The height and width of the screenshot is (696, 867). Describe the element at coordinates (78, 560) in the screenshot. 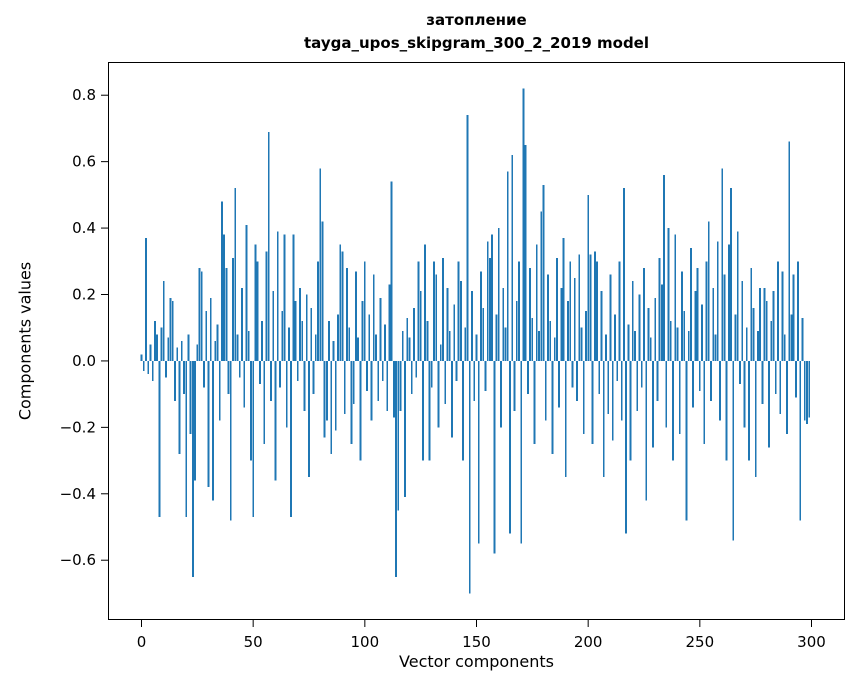

I see `y-tick-label: −0.6` at that location.